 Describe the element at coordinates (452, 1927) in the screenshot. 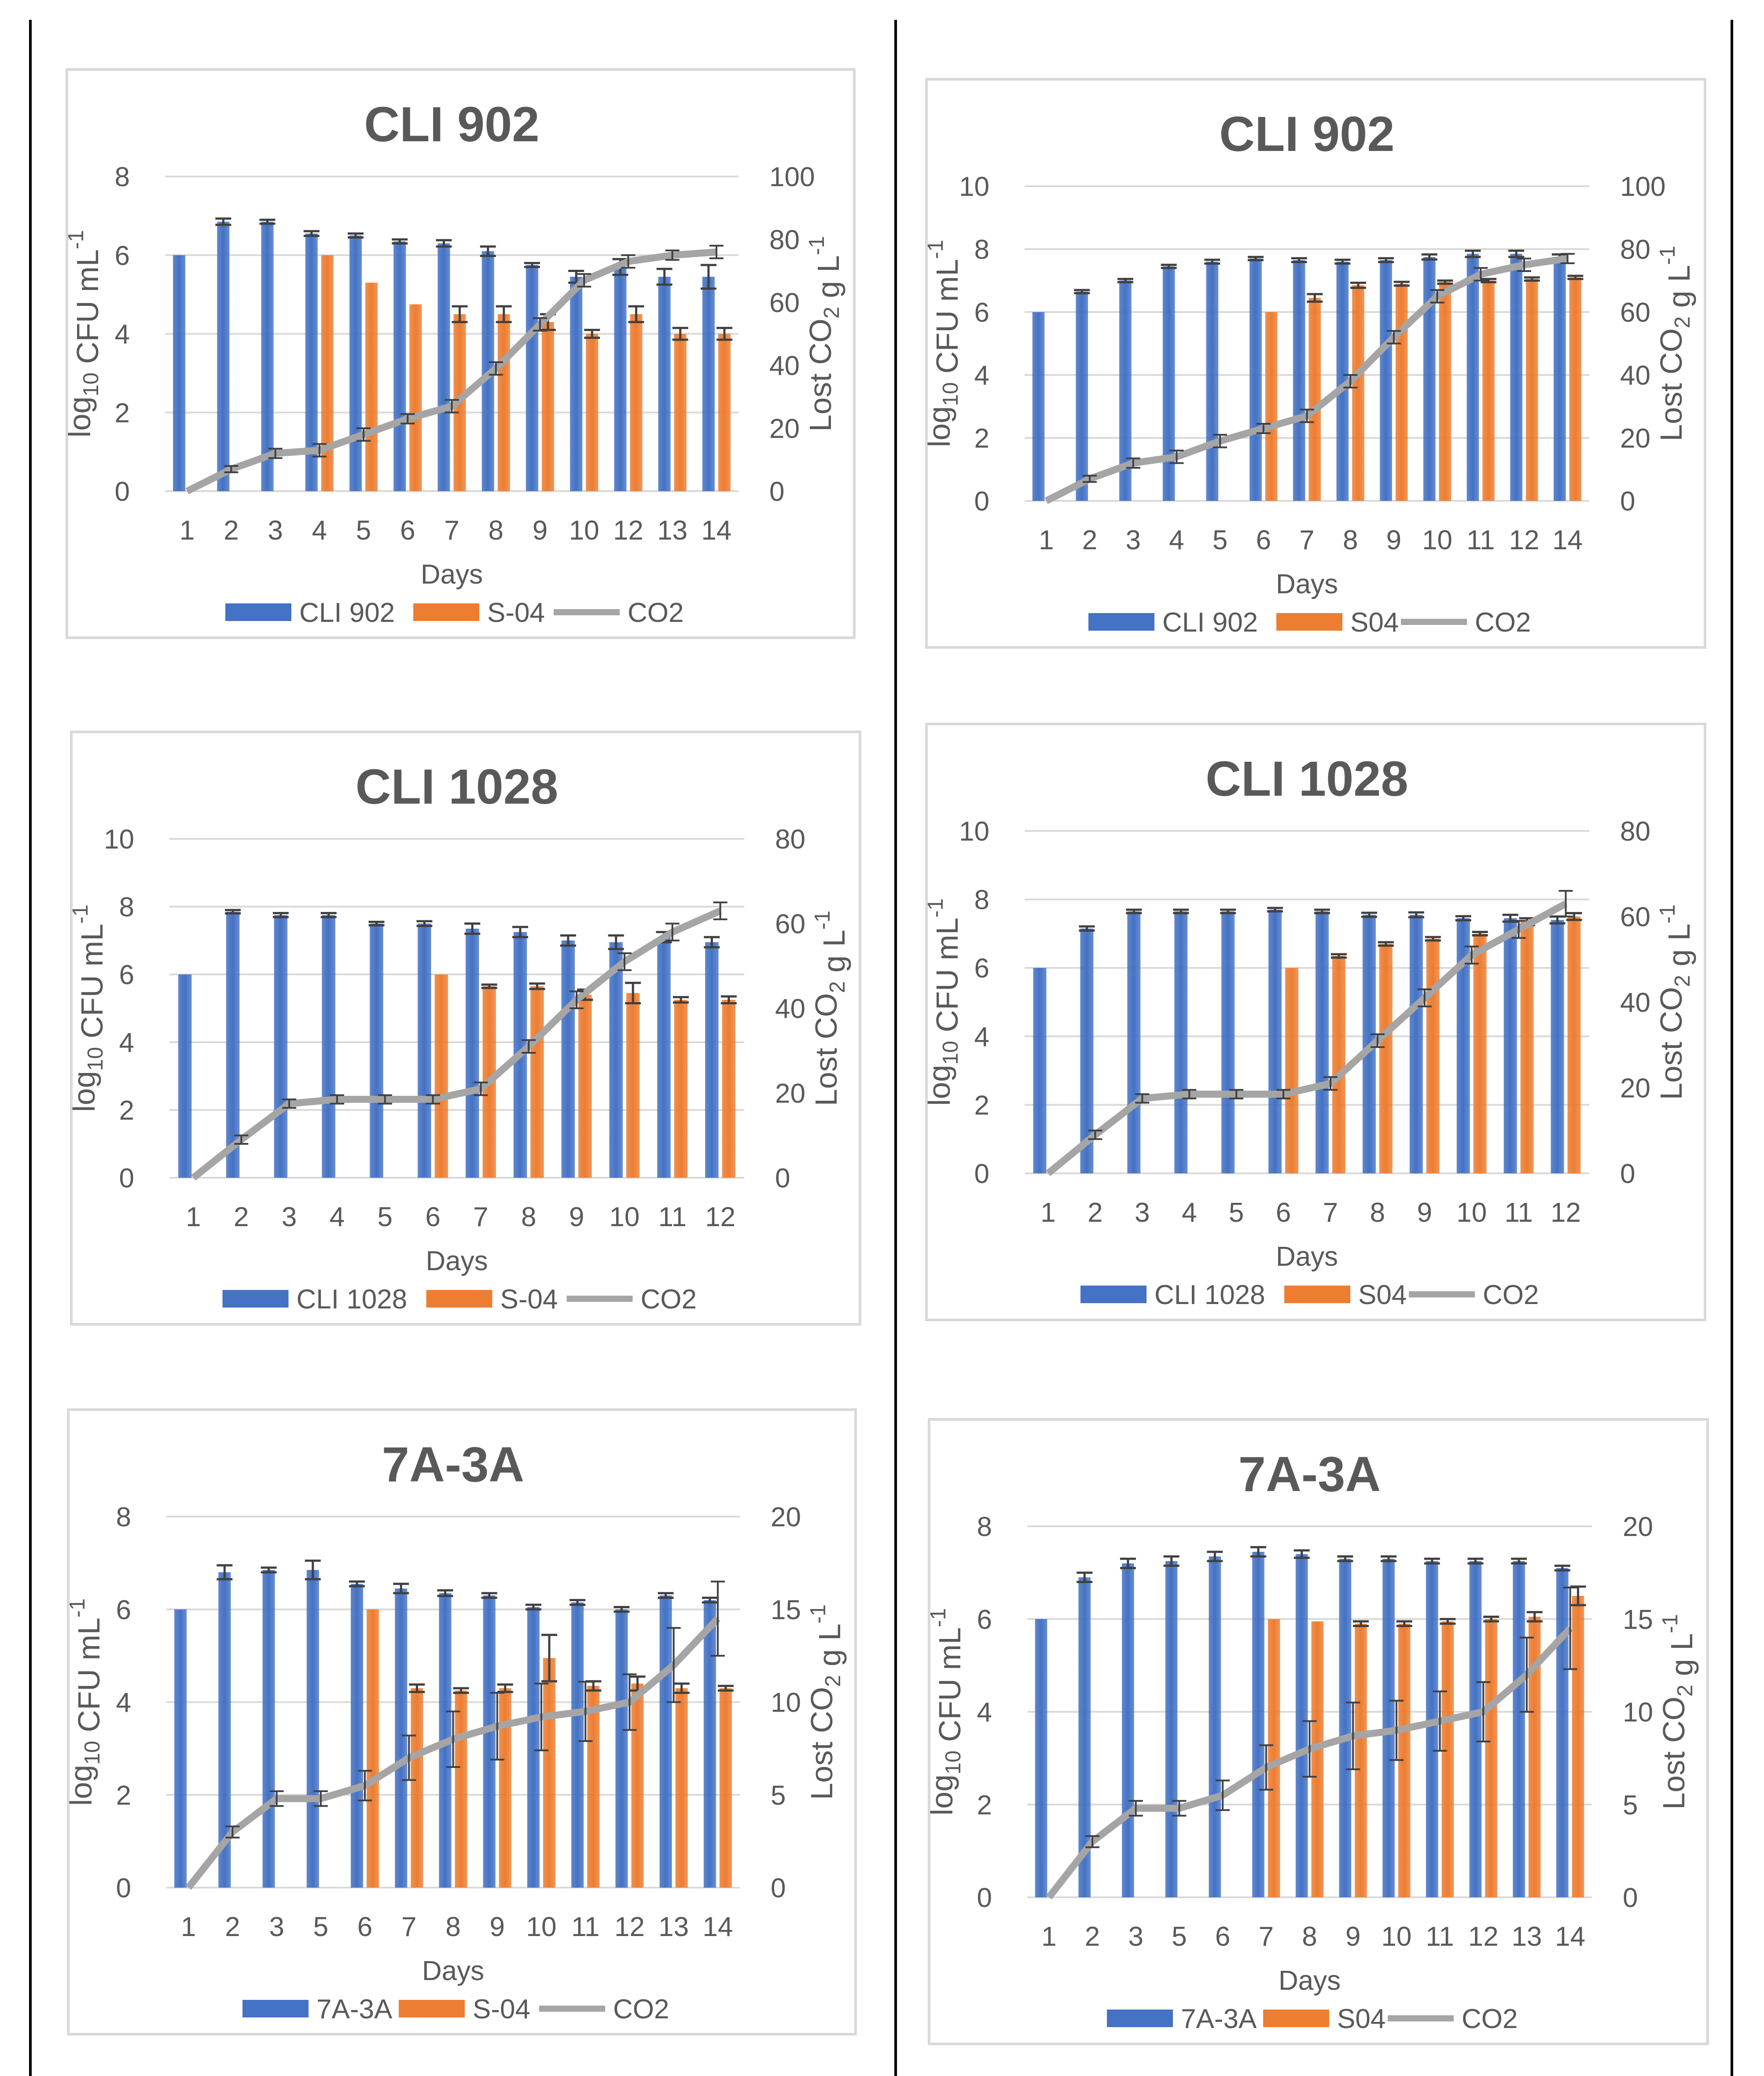

I see `x-tick-label: 8` at that location.